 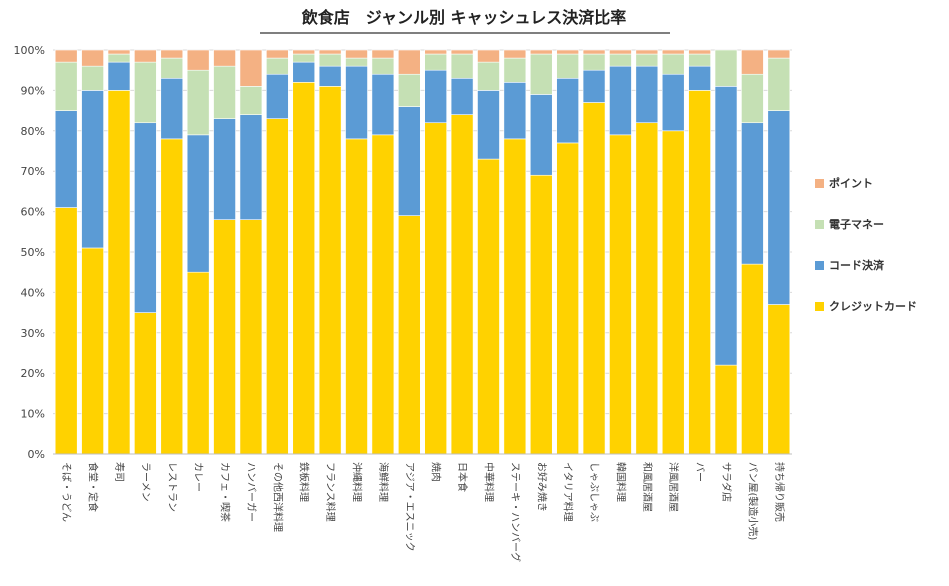 What do you see at coordinates (33, 171) in the screenshot?
I see `y-tick-label: 70%` at bounding box center [33, 171].